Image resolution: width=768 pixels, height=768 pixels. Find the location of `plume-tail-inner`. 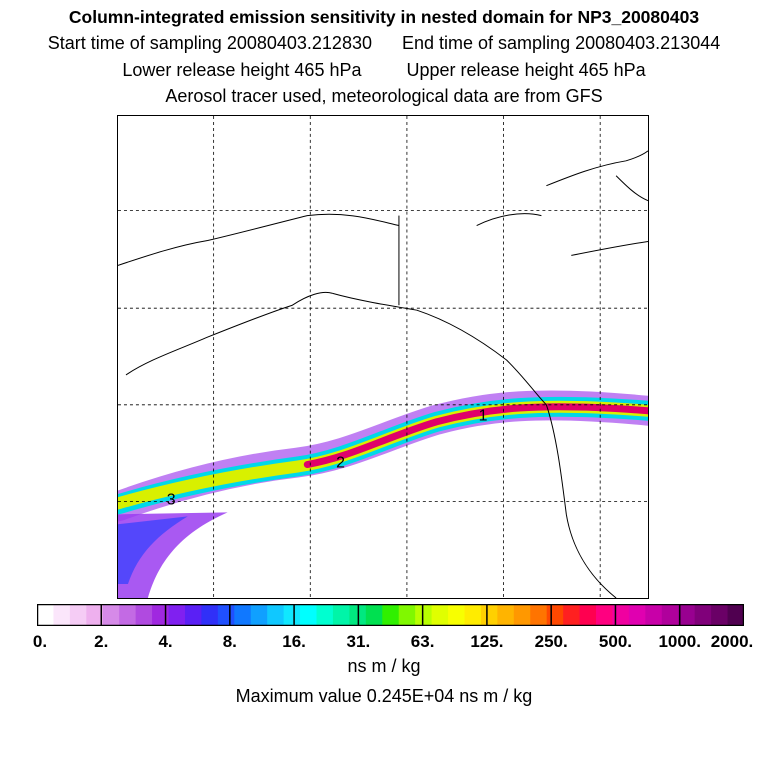

plume-tail-inner is located at coordinates (153, 550).